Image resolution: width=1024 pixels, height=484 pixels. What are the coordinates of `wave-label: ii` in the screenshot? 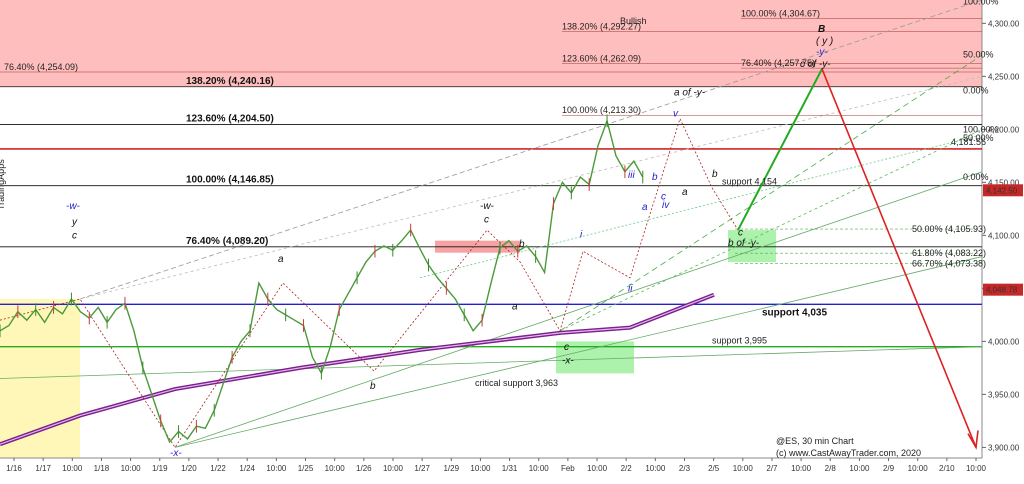 It's located at (630, 289).